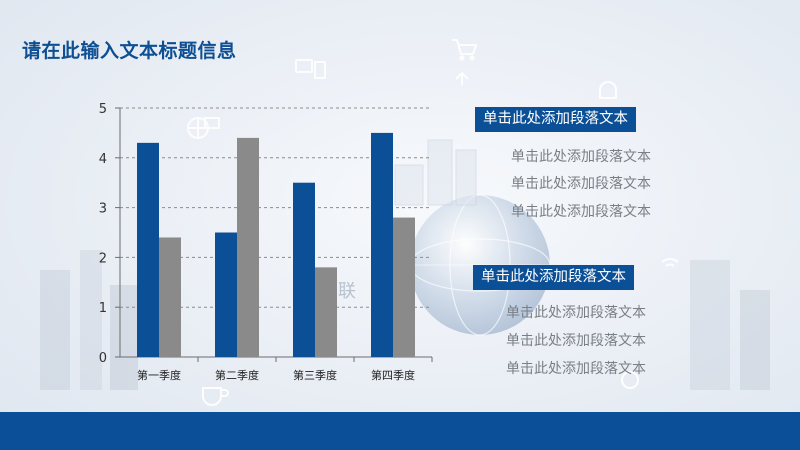 This screenshot has width=800, height=450. I want to click on group-heading-1: 单击此处添加段落文本, so click(555, 119).